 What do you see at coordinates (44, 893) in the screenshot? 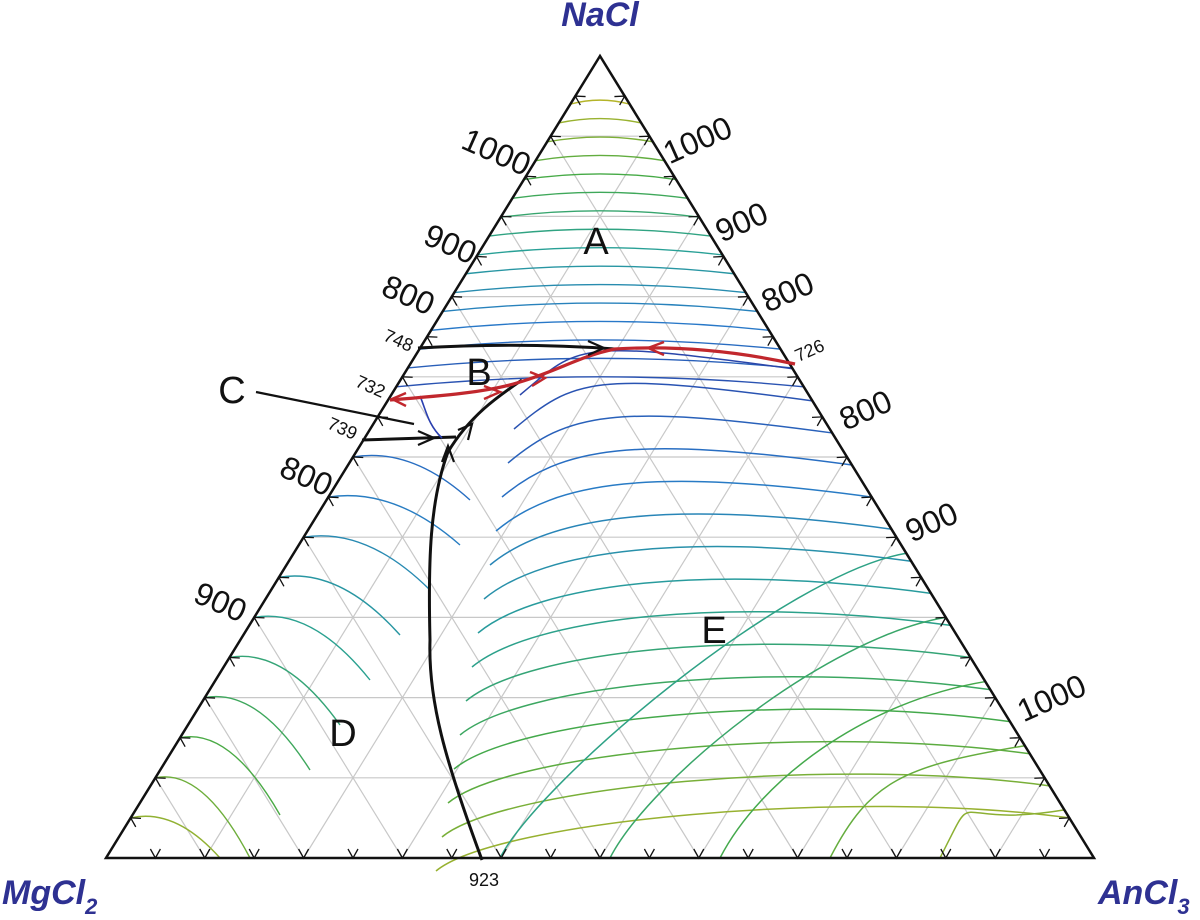
I see `vertex-label-mgcl2-main: MgCl` at bounding box center [44, 893].